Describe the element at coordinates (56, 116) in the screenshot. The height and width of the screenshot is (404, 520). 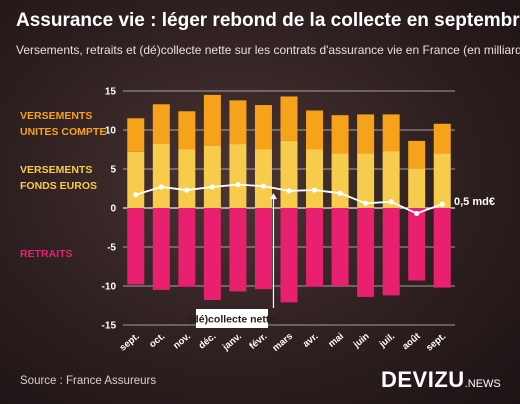
I see `legend-uc-line1: VERSEMENTS` at that location.